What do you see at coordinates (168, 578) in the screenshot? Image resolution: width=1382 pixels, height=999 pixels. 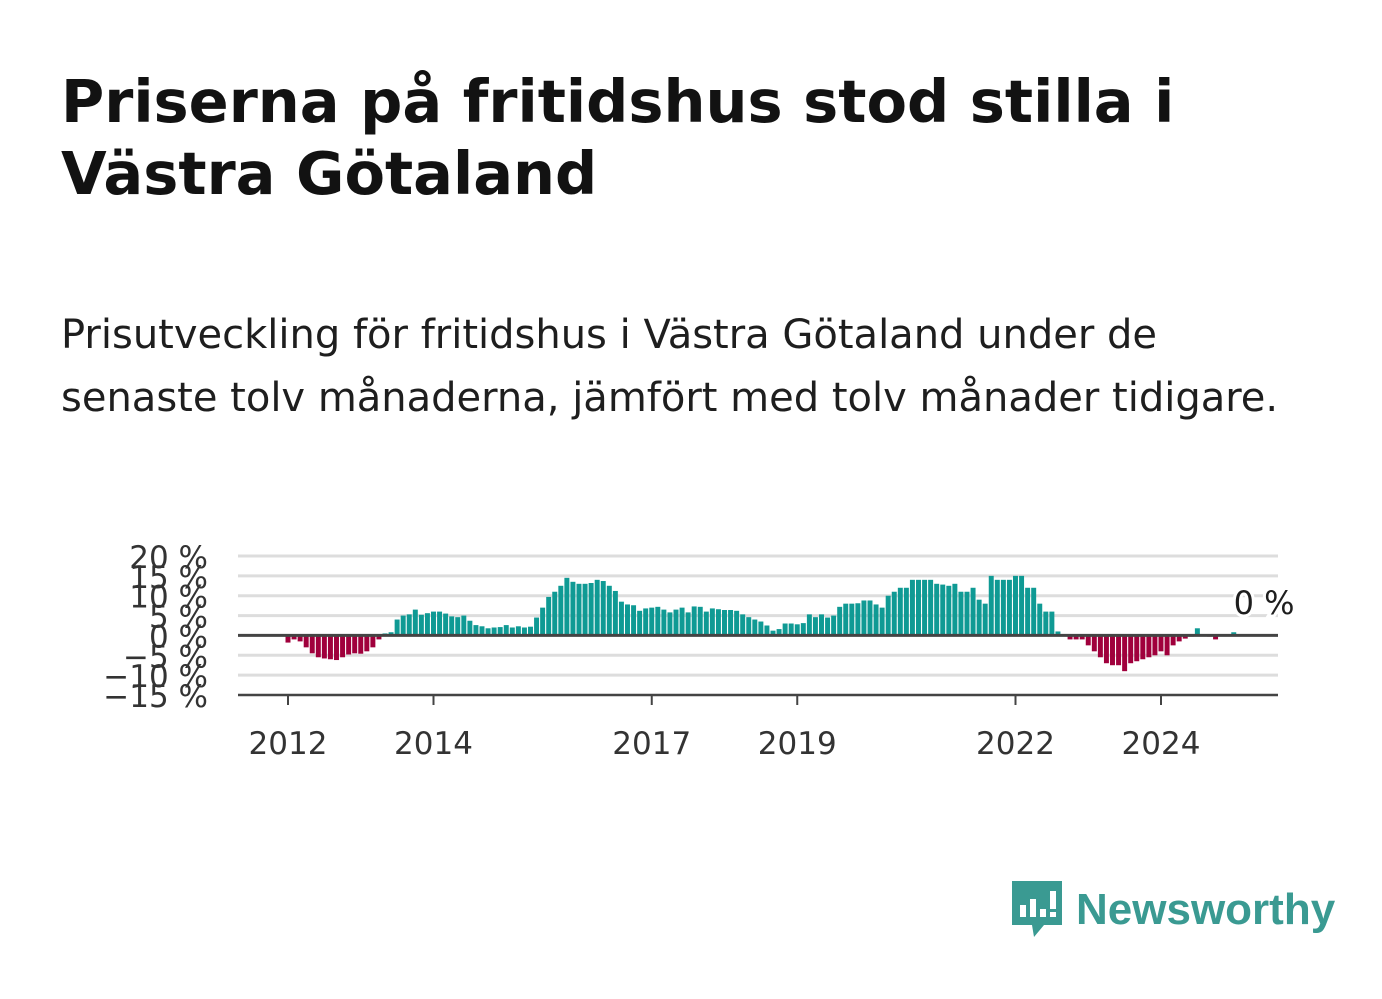 I see `y-tick-label: 15 %` at bounding box center [168, 578].